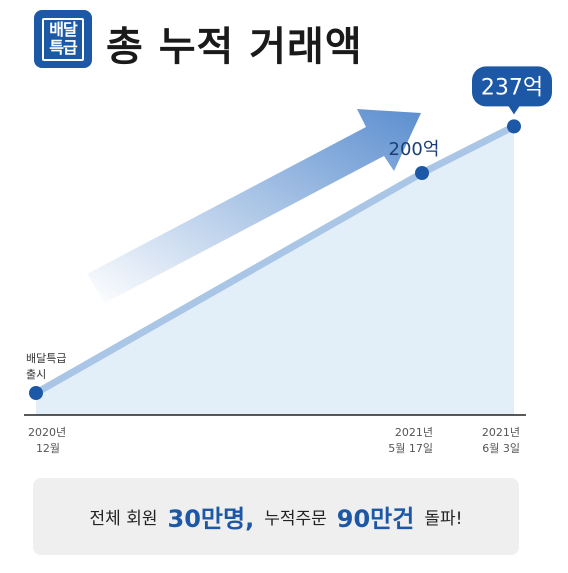 The width and height of the screenshot is (568, 573). I want to click on data-label-3: 237억, so click(512, 87).